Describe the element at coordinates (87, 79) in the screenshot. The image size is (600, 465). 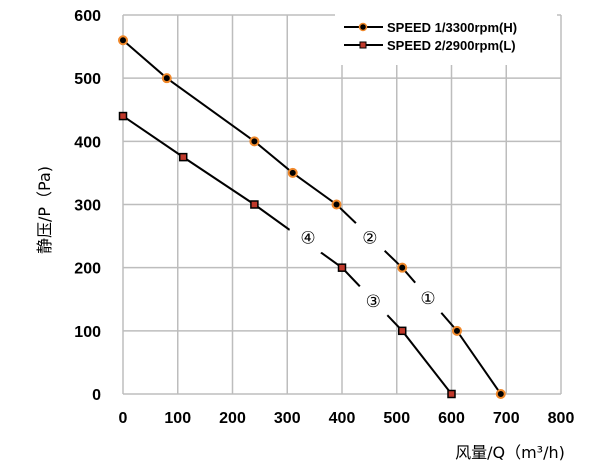
I see `y-tick-label: 500` at that location.